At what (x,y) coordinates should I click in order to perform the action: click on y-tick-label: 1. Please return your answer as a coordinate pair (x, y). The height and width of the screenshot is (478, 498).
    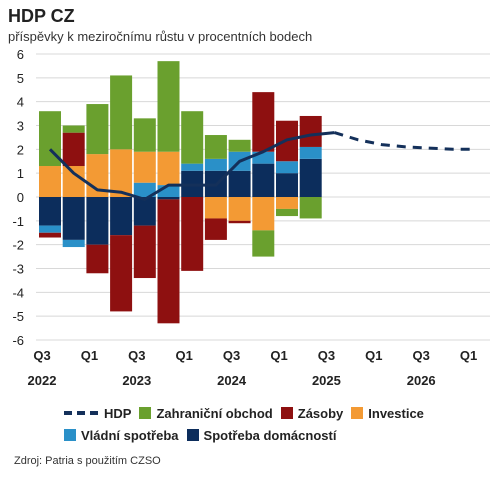
    Looking at the image, I should click on (20, 173).